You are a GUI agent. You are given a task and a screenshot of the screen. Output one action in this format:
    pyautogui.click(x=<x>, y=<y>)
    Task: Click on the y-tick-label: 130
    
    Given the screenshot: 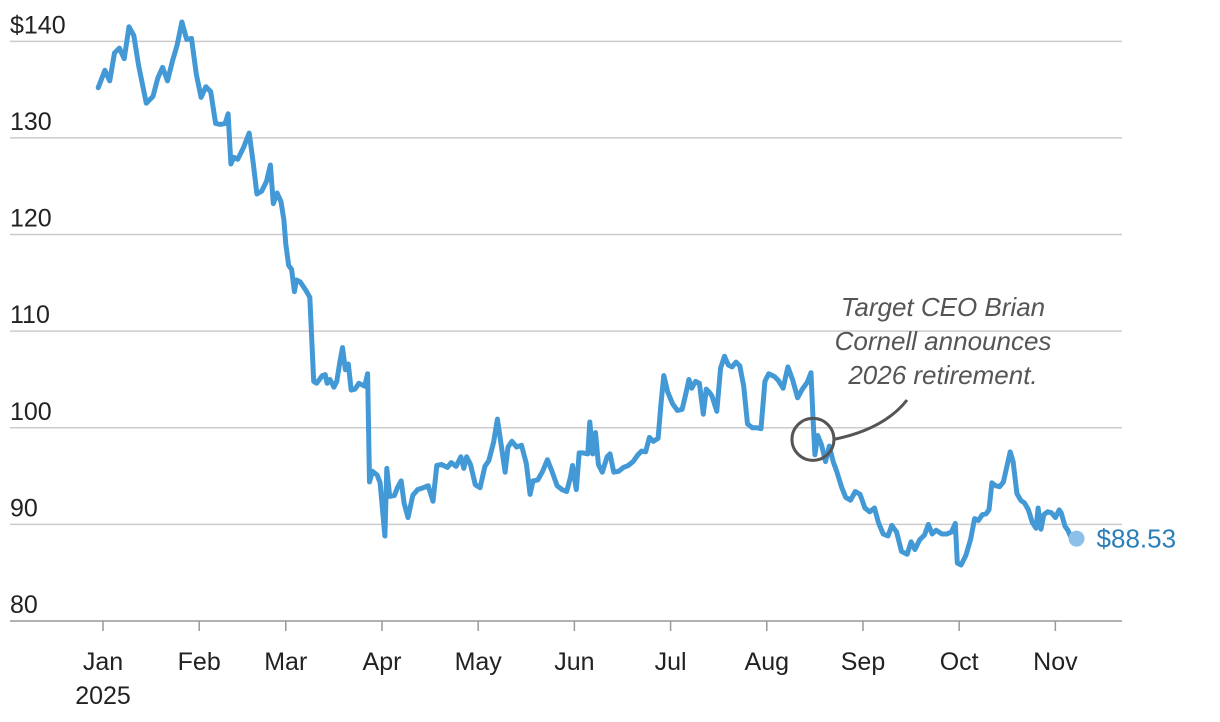 What is the action you would take?
    pyautogui.click(x=31, y=122)
    